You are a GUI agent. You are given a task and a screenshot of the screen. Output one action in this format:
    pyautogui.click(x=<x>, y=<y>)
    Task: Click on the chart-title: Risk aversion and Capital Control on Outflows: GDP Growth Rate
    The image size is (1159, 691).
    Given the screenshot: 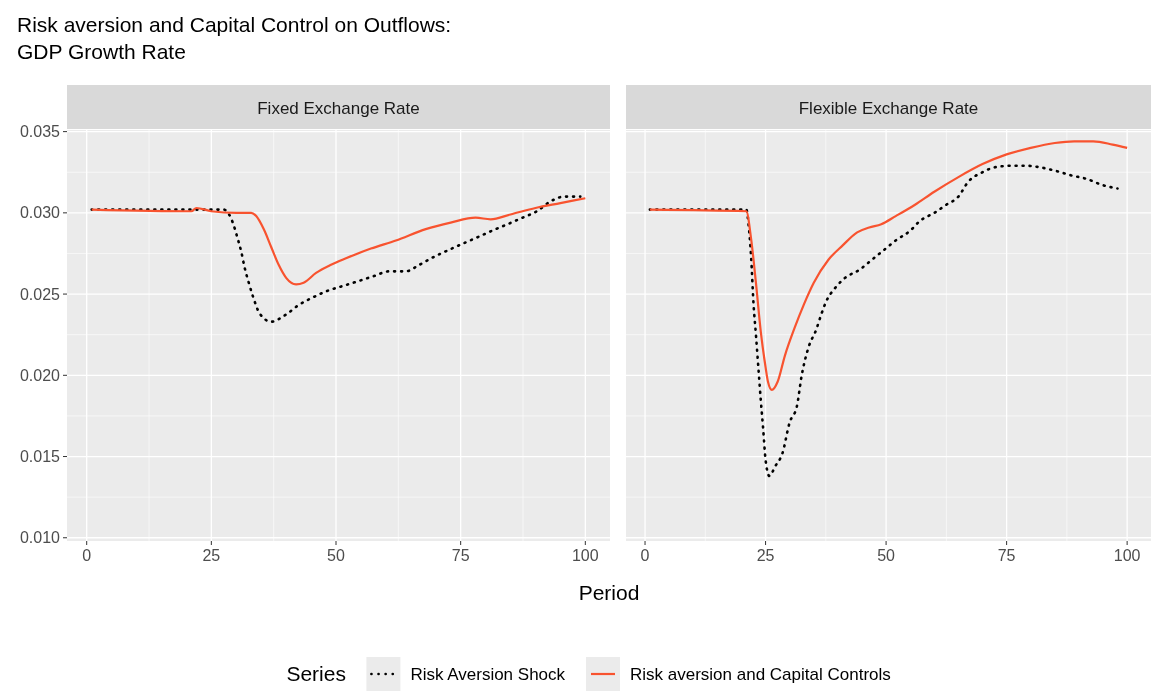 What is the action you would take?
    pyautogui.click(x=234, y=38)
    